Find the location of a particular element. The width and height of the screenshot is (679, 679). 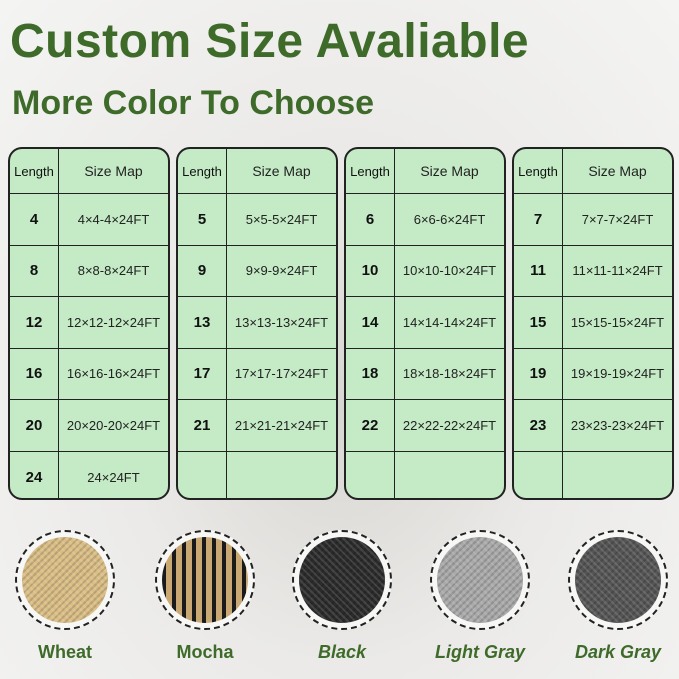

table-row: 10 10×10-10×24FT is located at coordinates (425, 271).